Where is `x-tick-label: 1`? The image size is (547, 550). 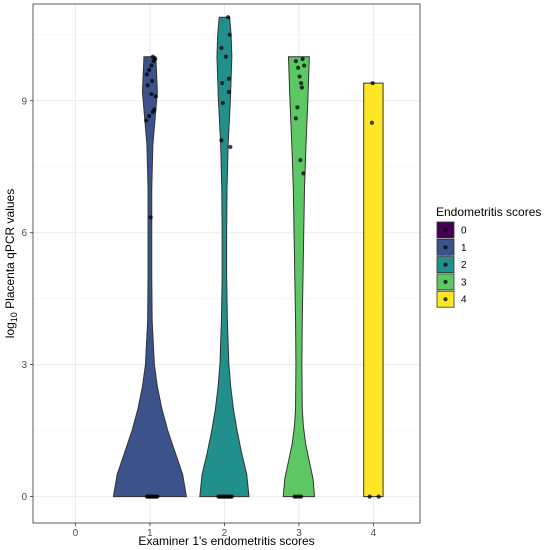 x-tick-label: 1 is located at coordinates (150, 533).